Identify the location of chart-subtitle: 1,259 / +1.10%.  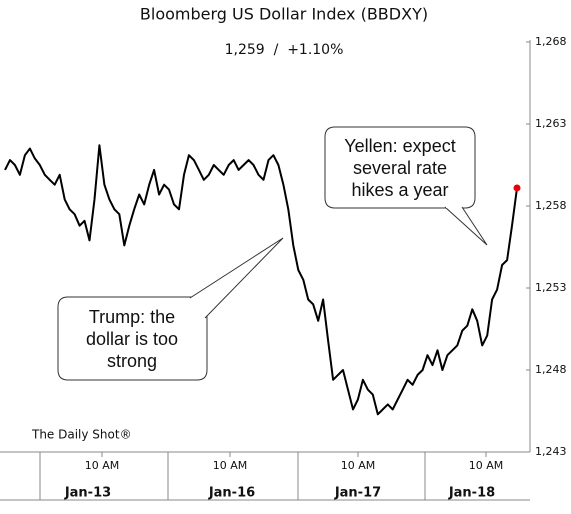
(284, 50).